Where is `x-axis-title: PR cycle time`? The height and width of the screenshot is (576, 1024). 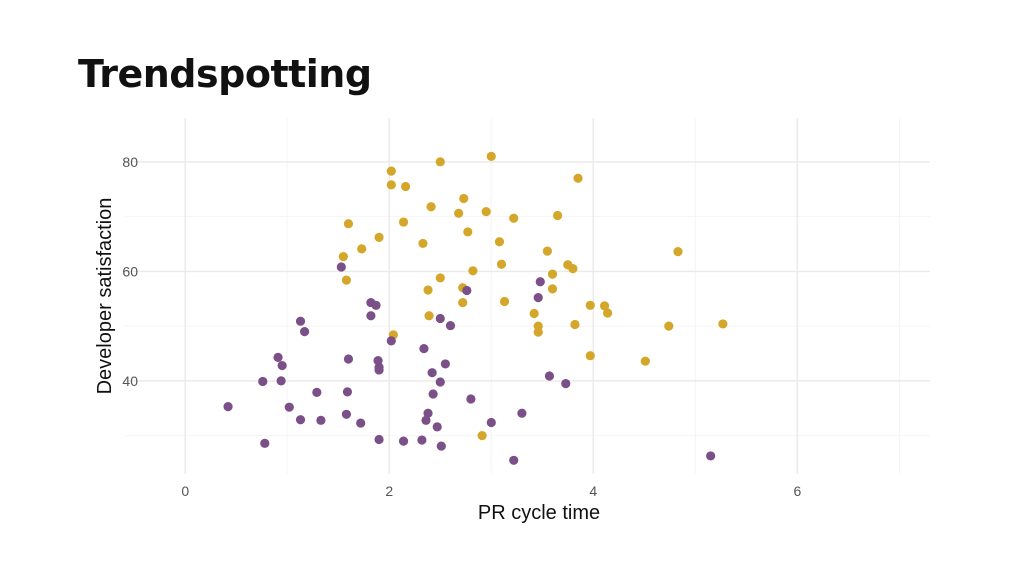
x-axis-title: PR cycle time is located at coordinates (539, 513).